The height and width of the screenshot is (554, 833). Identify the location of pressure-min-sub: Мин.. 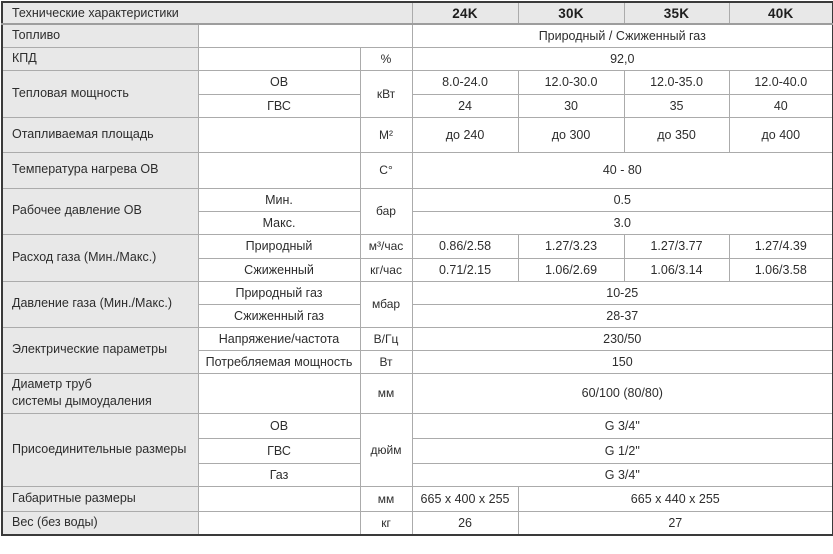
(279, 199).